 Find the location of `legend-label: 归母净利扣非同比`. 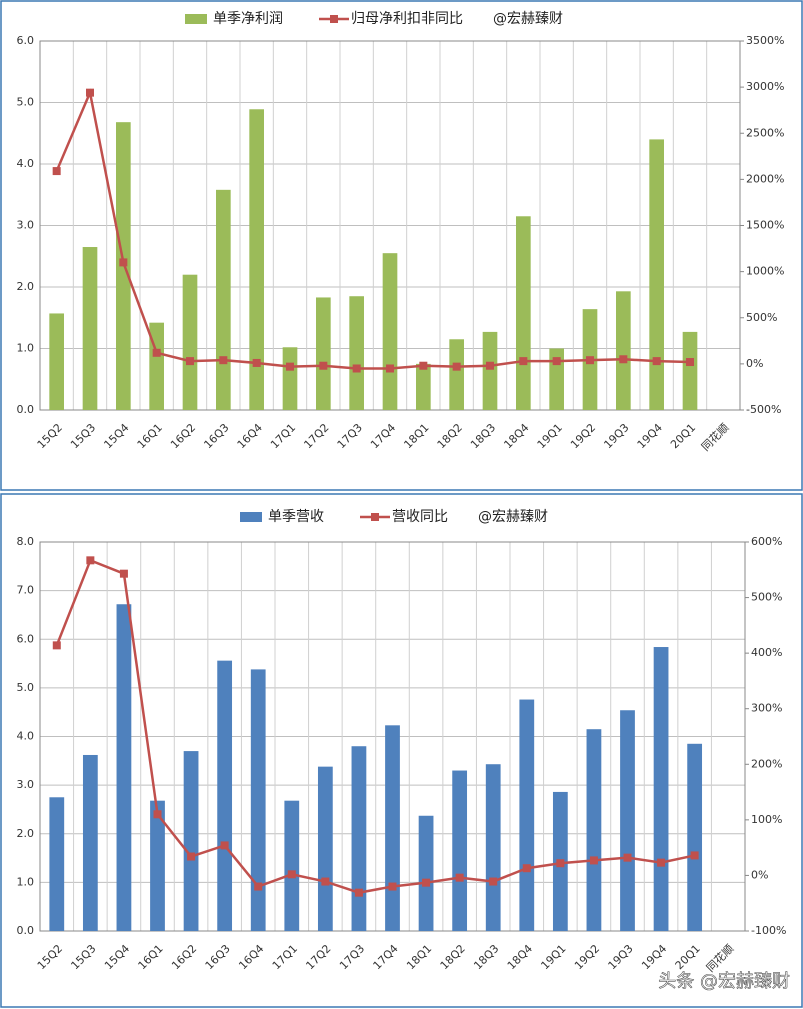

legend-label: 归母净利扣非同比 is located at coordinates (407, 18).